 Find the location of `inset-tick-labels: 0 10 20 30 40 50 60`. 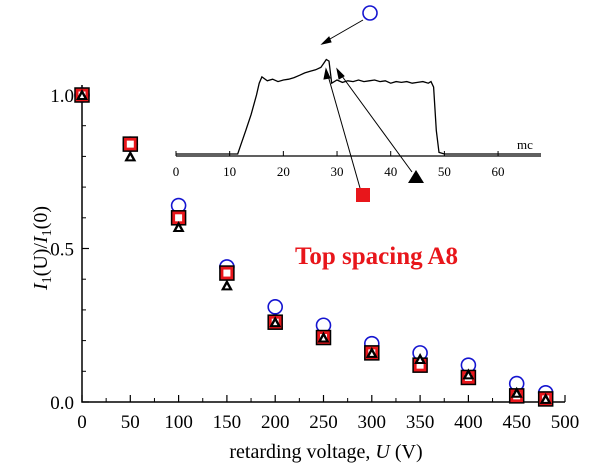

inset-tick-labels: 0 10 20 30 40 50 60 is located at coordinates (339, 171).